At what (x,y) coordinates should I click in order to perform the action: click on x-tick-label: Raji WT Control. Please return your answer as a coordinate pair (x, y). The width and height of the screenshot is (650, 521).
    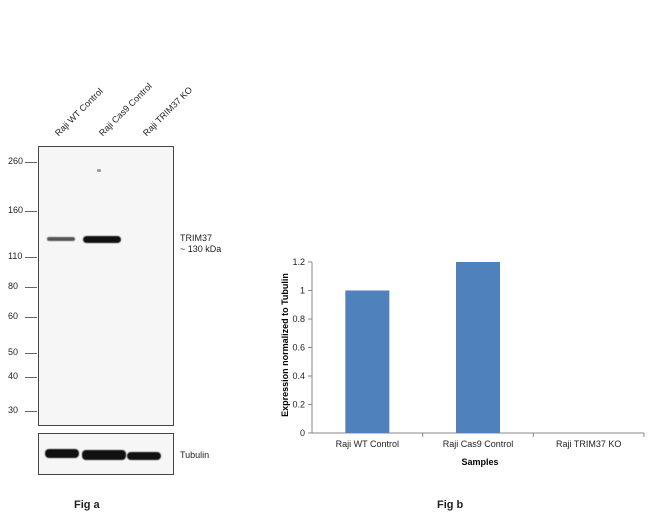
    Looking at the image, I should click on (367, 444).